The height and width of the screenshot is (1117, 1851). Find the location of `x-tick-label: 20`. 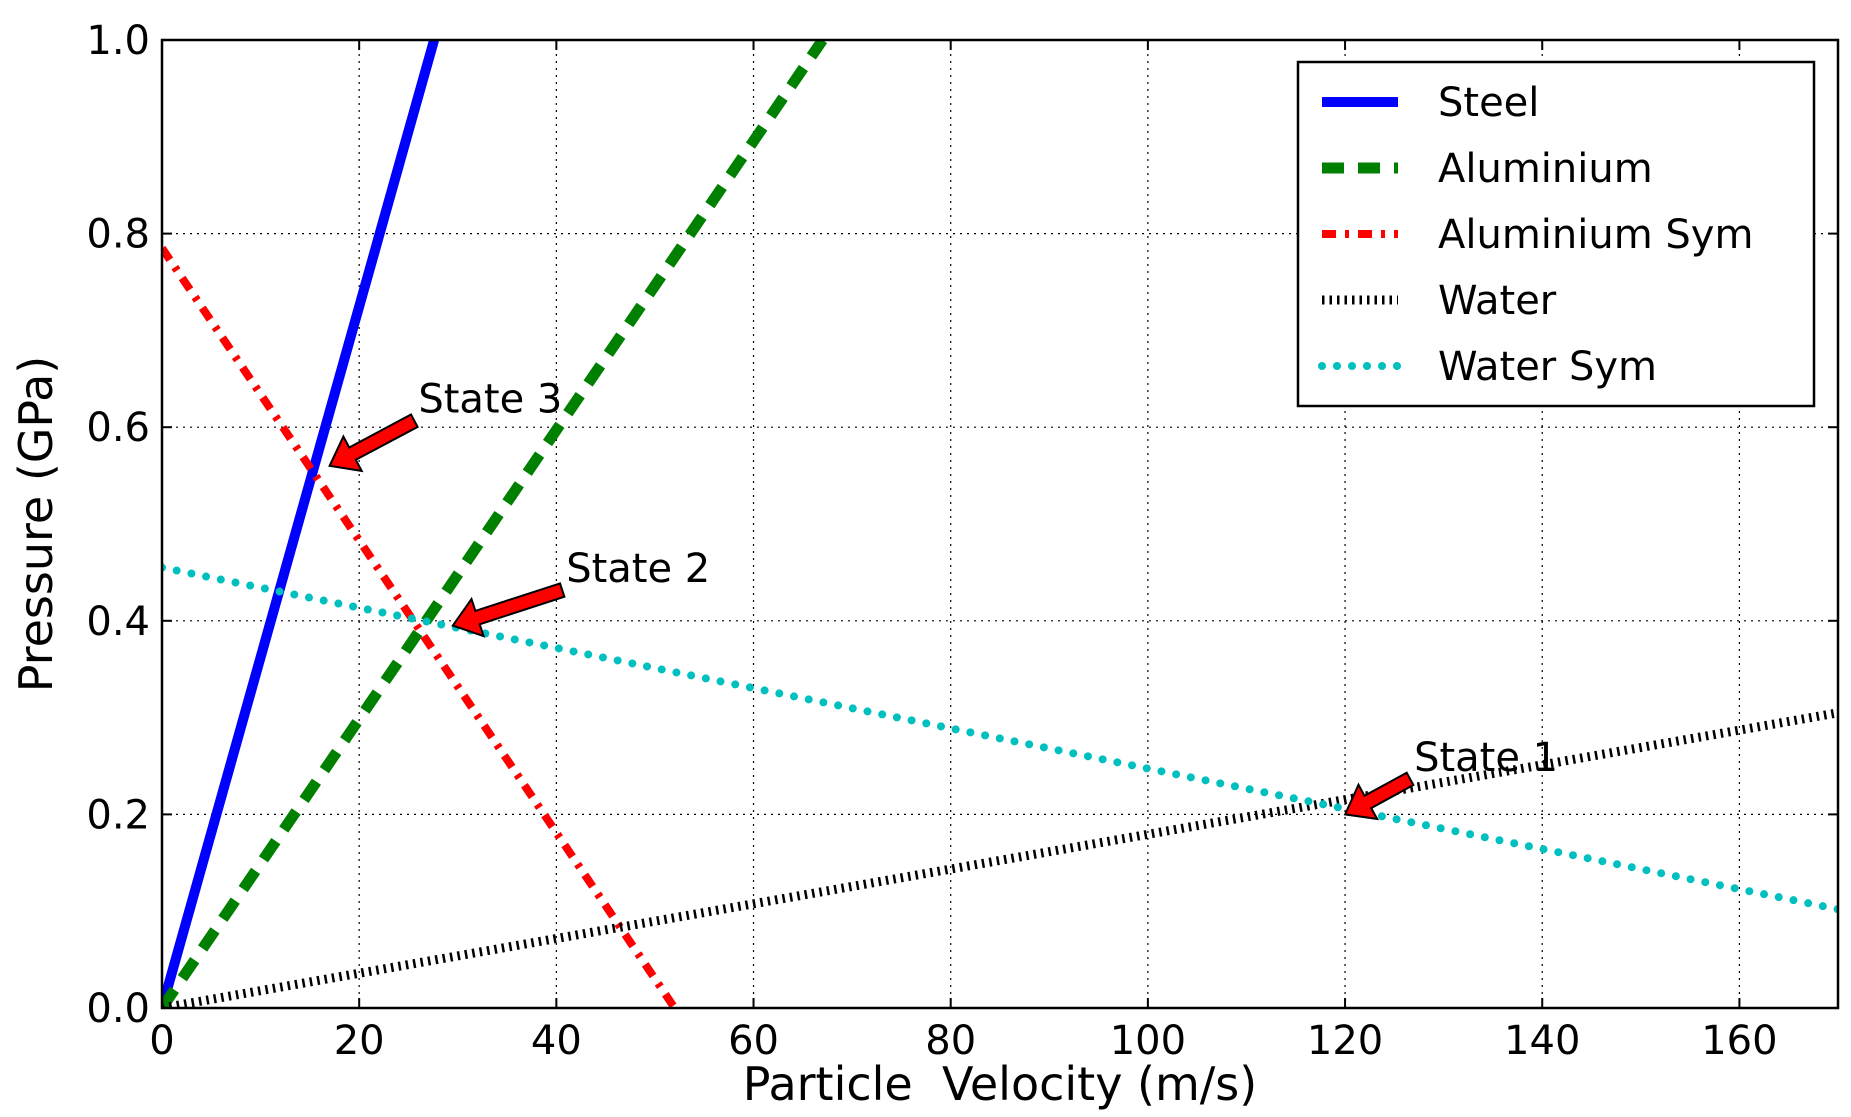

x-tick-label: 20 is located at coordinates (359, 1041).